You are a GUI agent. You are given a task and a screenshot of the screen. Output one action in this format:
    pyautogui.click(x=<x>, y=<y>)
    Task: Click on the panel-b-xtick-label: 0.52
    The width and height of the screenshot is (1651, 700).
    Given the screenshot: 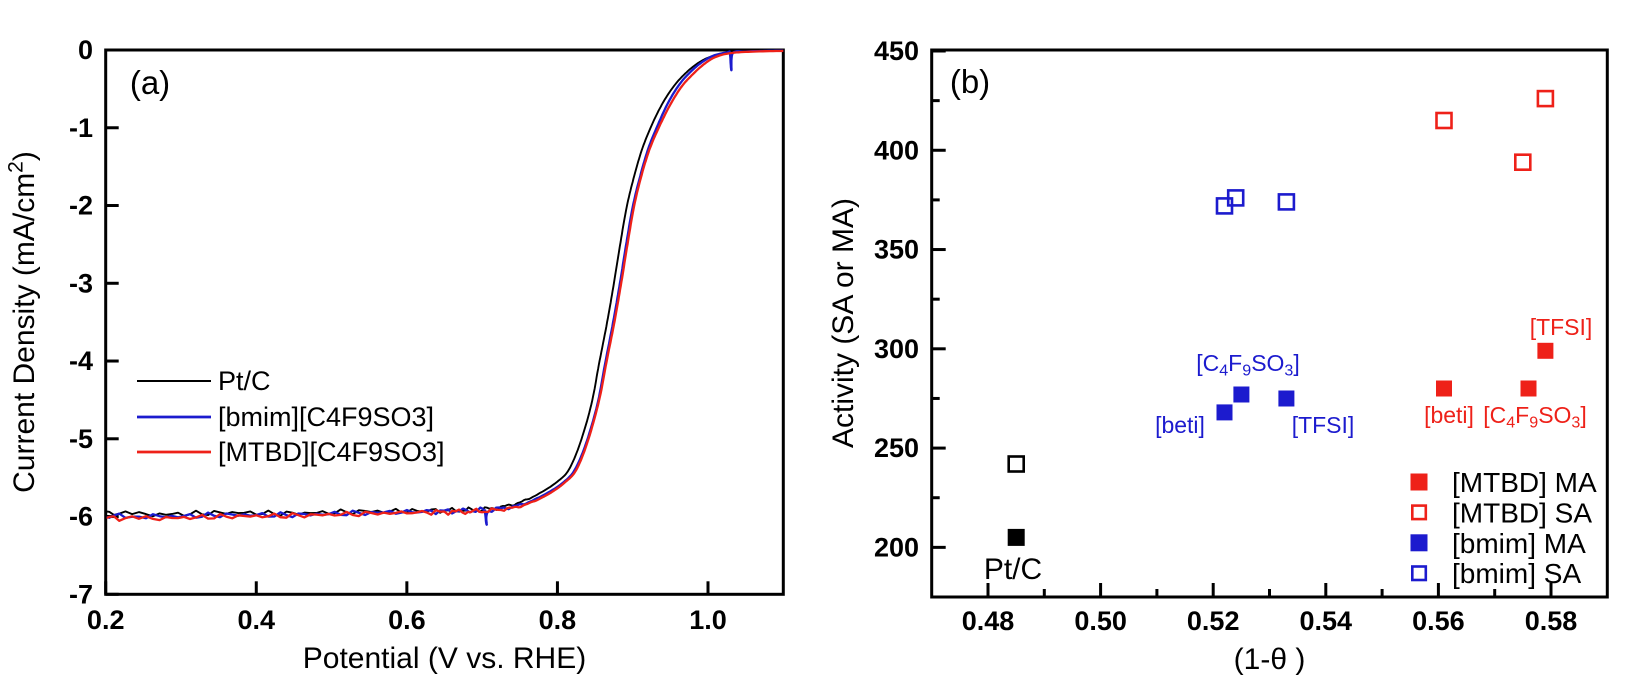 What is the action you would take?
    pyautogui.click(x=1213, y=621)
    